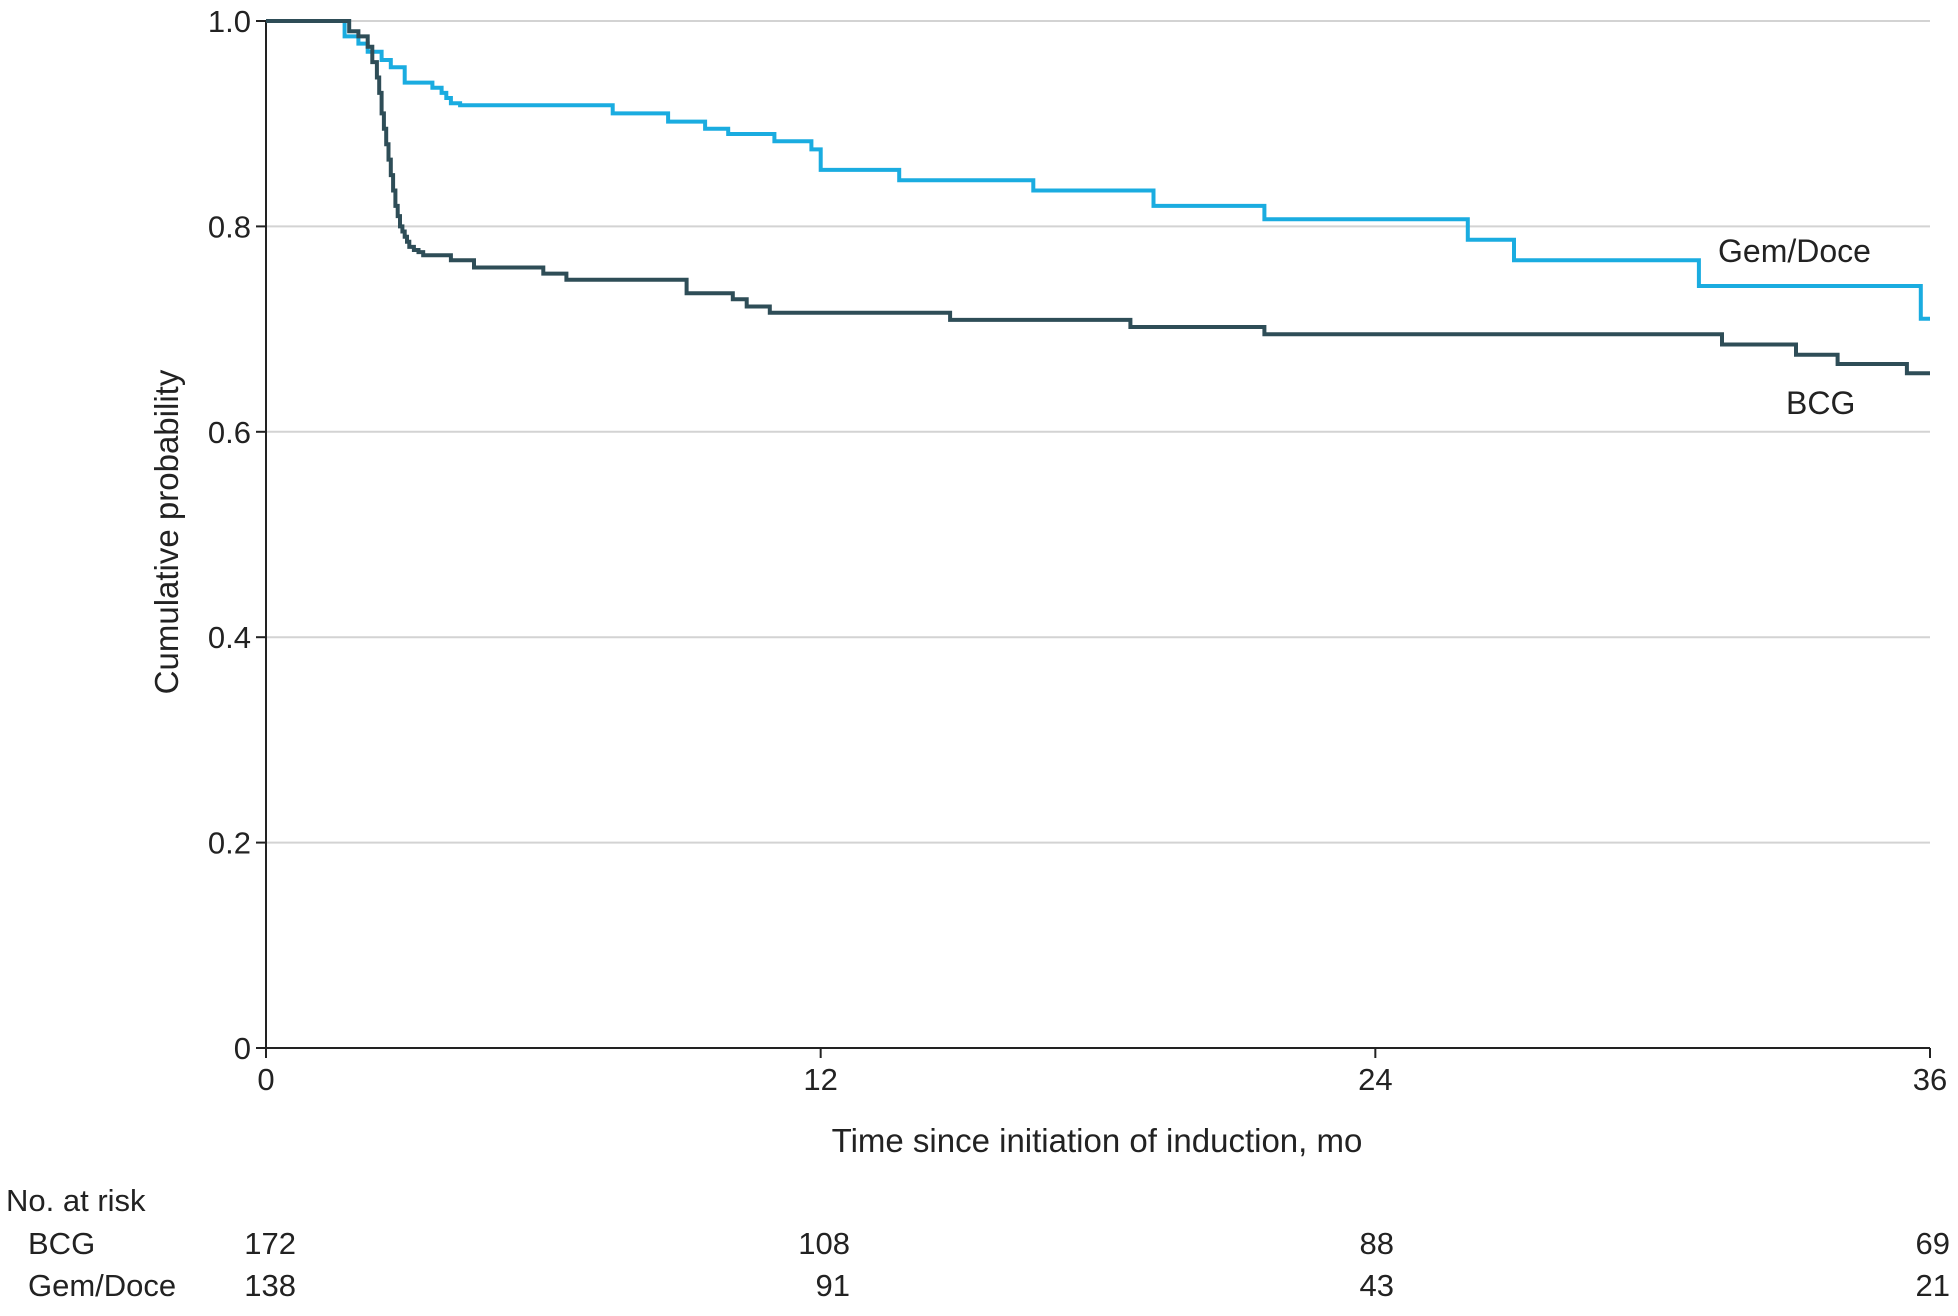 The image size is (1958, 1316). I want to click on y-tick-label: 1.0, so click(229, 21).